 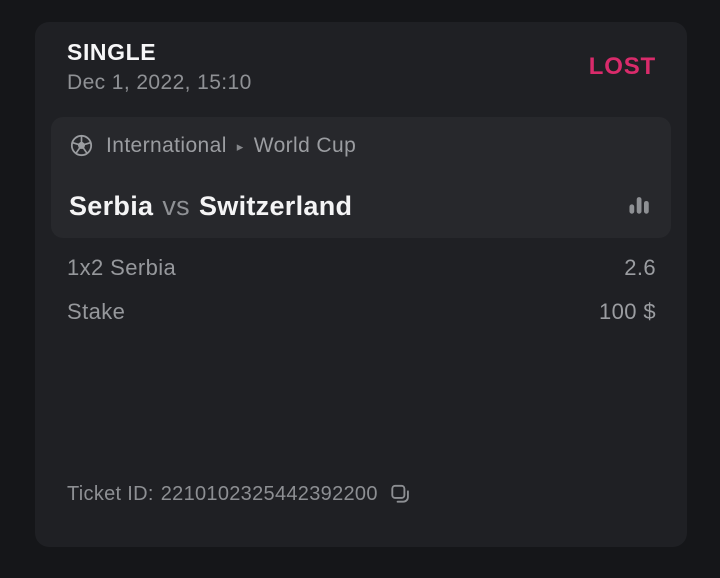 What do you see at coordinates (96, 311) in the screenshot?
I see `stake-label: Stake` at bounding box center [96, 311].